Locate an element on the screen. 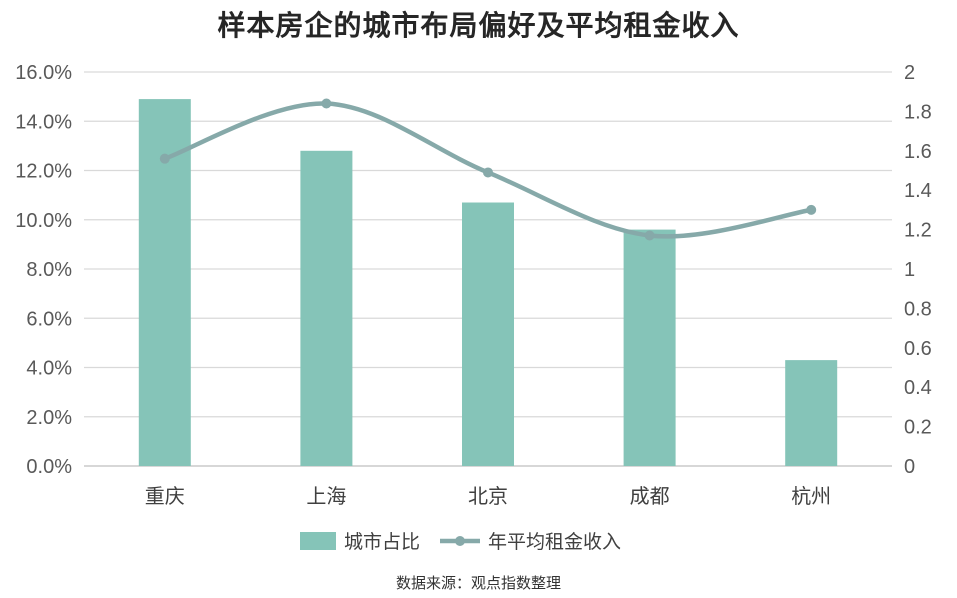 The image size is (957, 598). y-left-tick-label: 8.0% is located at coordinates (49, 270).